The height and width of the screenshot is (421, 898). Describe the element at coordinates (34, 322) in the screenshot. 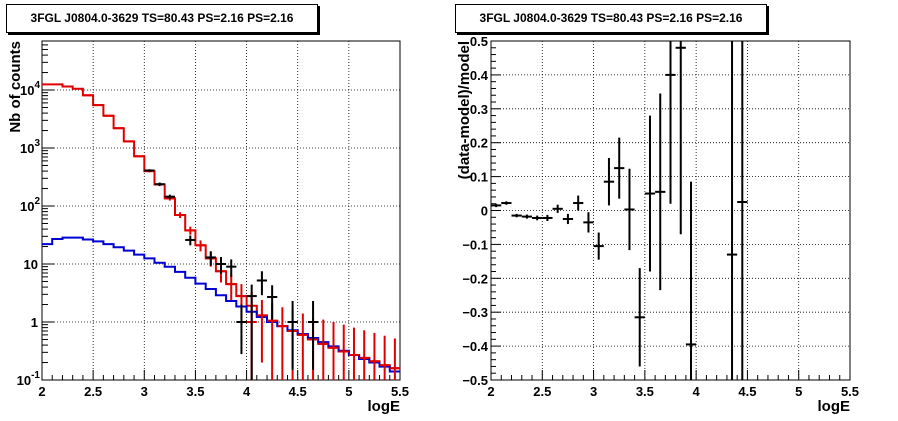

I see `y-tick-label: 1` at that location.